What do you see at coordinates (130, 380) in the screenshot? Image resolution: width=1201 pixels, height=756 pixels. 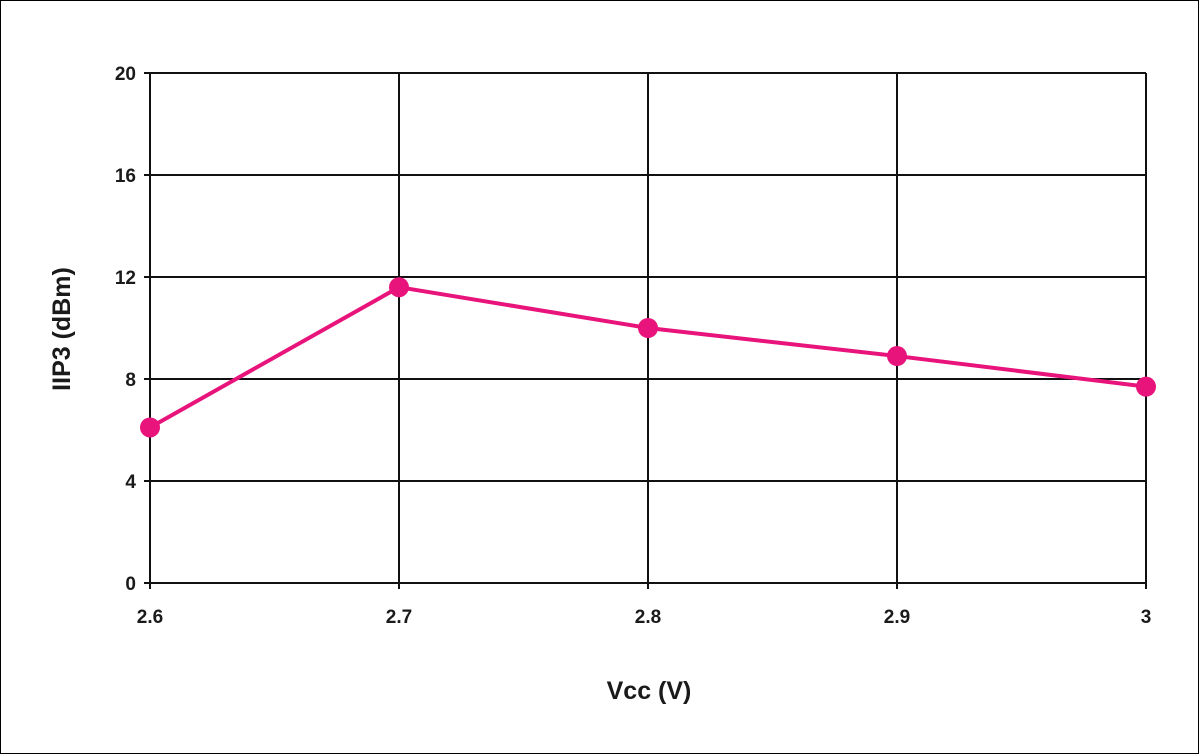 I see `y-tick-label: 8` at bounding box center [130, 380].